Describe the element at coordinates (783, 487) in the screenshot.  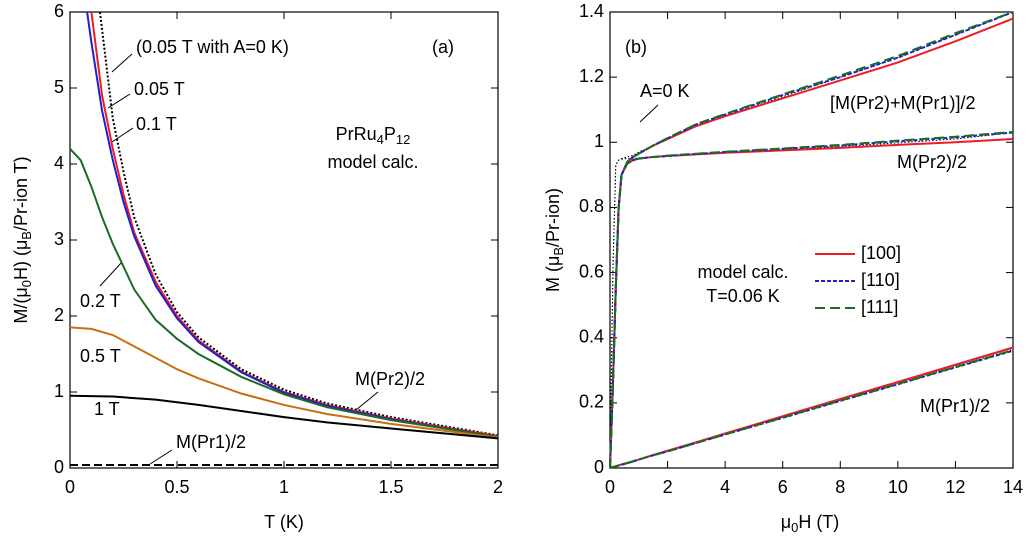
I see `x-tick-label: 6` at that location.